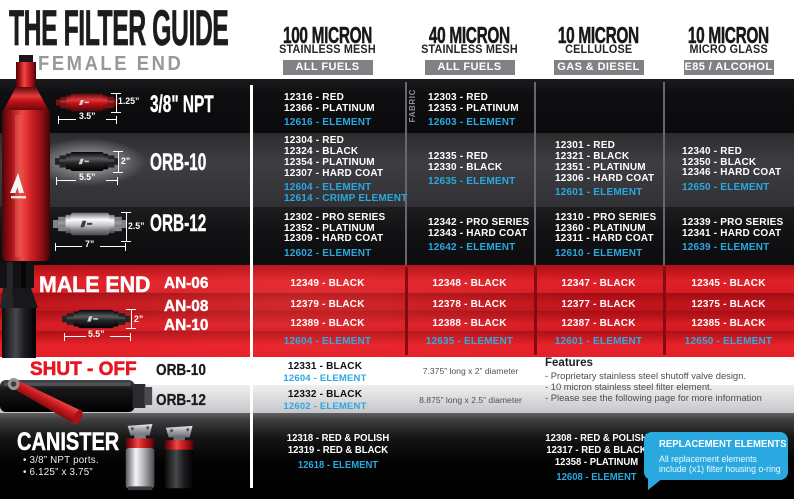  Describe the element at coordinates (397, 236) in the screenshot. I see `female-orb12-row-background` at that location.